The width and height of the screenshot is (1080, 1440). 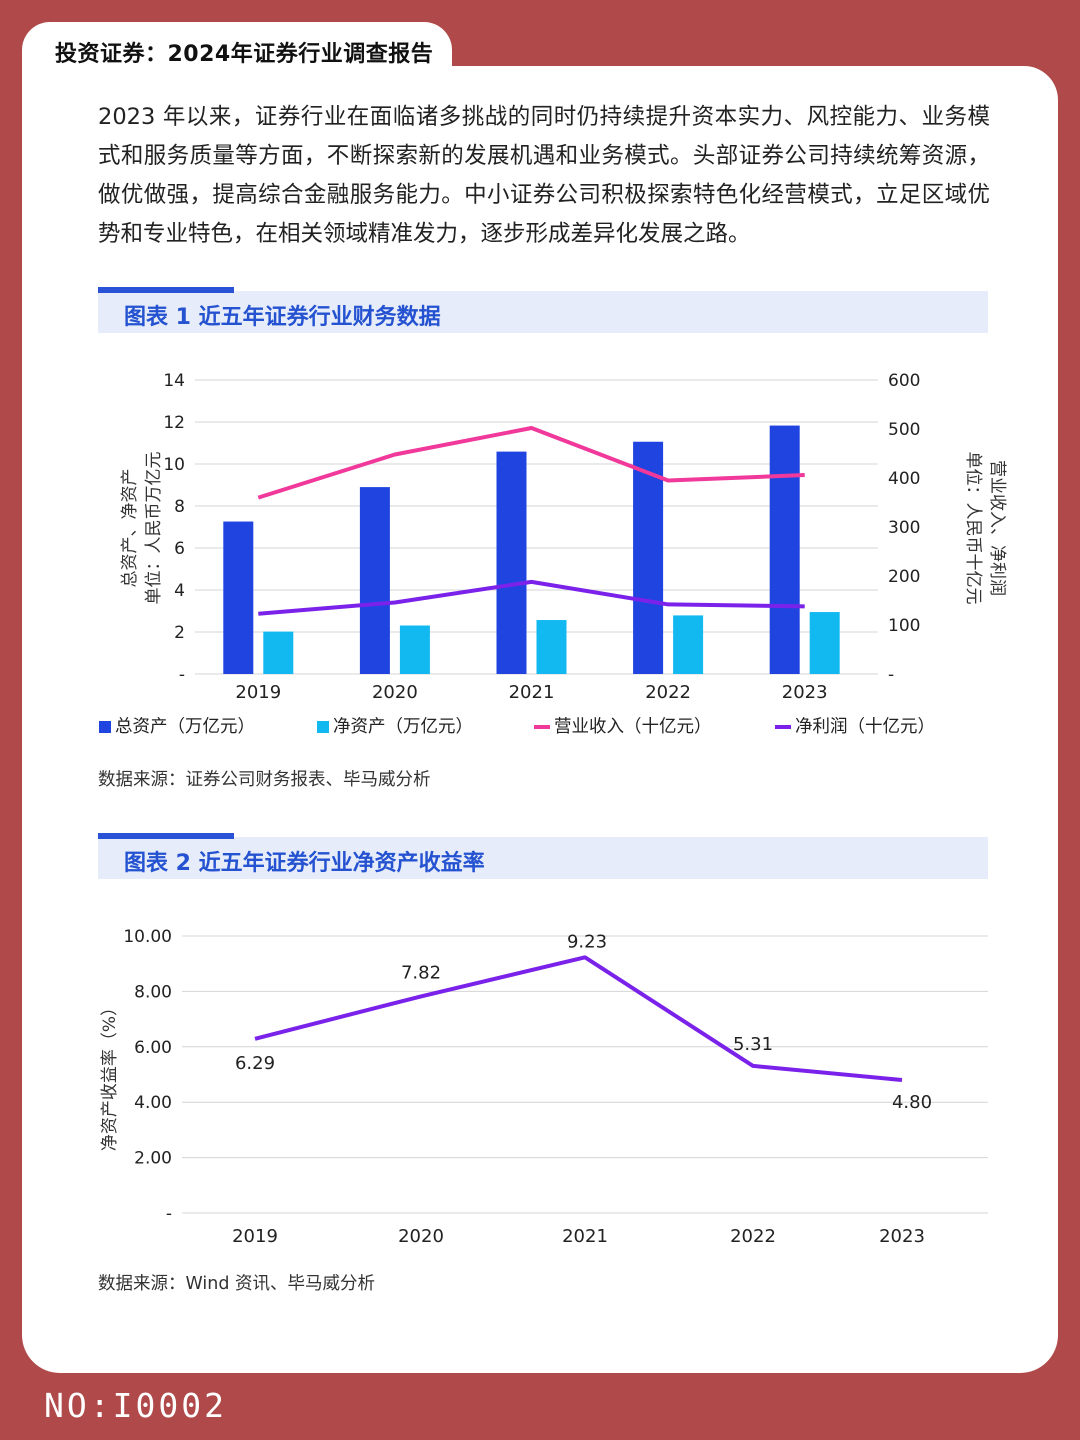 I want to click on page-number: NO:I0002, so click(x=135, y=1405).